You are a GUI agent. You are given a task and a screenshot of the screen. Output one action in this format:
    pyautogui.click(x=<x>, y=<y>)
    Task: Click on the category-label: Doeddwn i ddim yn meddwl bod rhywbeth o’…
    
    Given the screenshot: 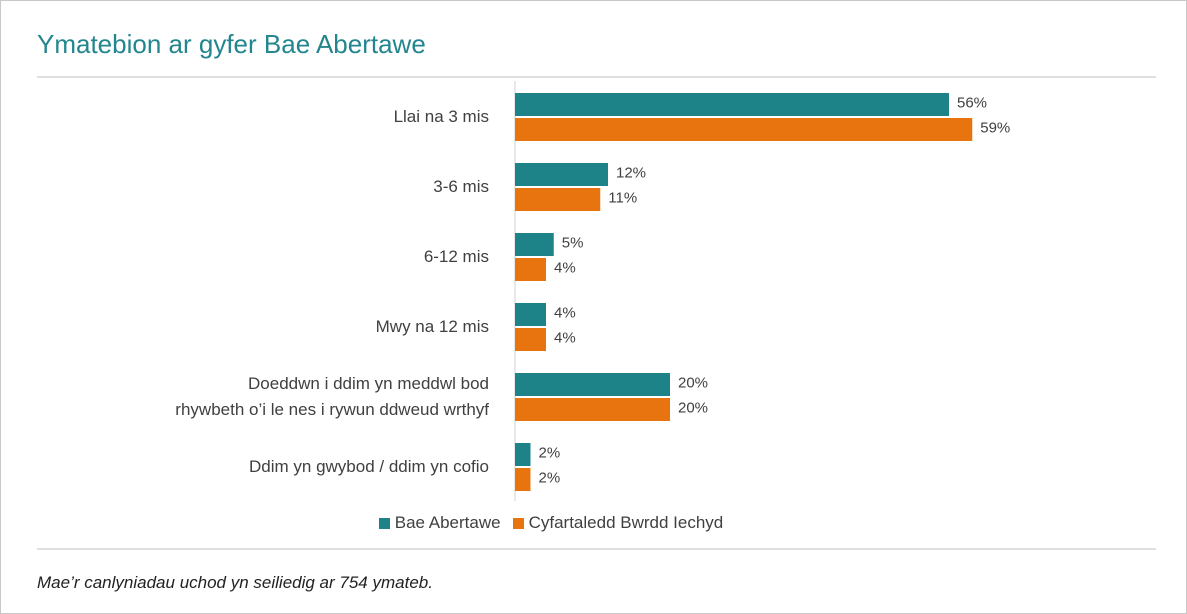 What is the action you would take?
    pyautogui.click(x=332, y=396)
    